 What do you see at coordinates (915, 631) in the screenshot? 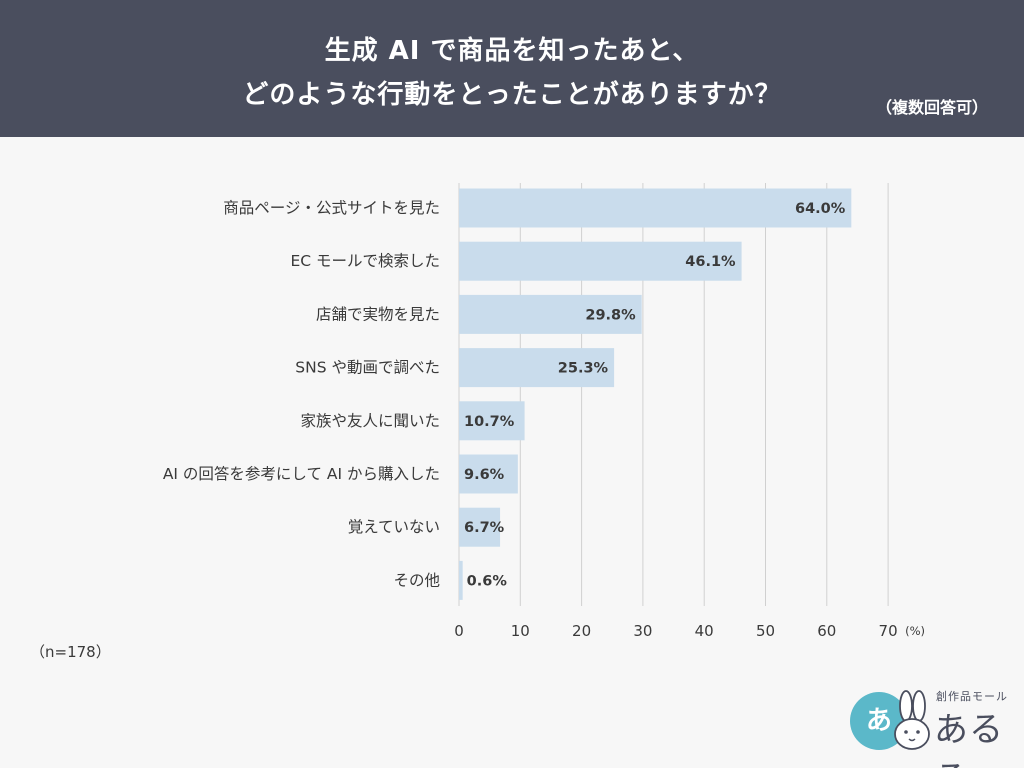
I see `x-unit-label: (%)` at bounding box center [915, 631].